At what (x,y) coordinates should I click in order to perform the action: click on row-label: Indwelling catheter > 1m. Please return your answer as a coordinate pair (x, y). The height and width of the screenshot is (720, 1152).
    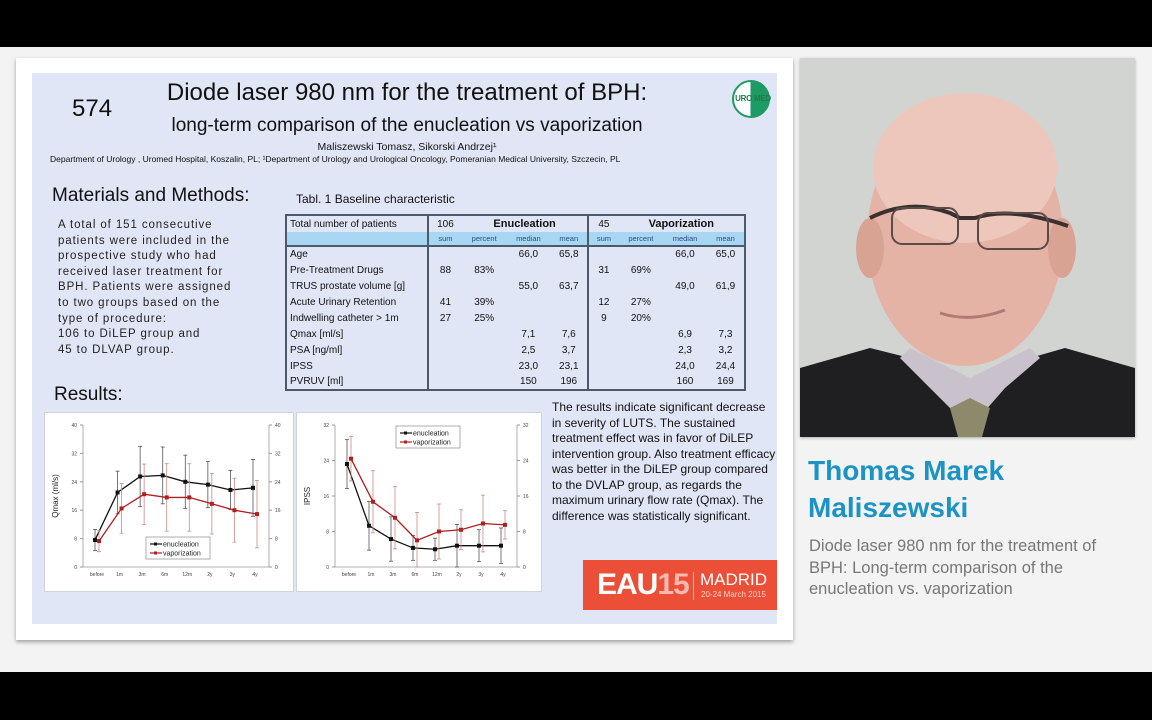
    Looking at the image, I should click on (356, 318).